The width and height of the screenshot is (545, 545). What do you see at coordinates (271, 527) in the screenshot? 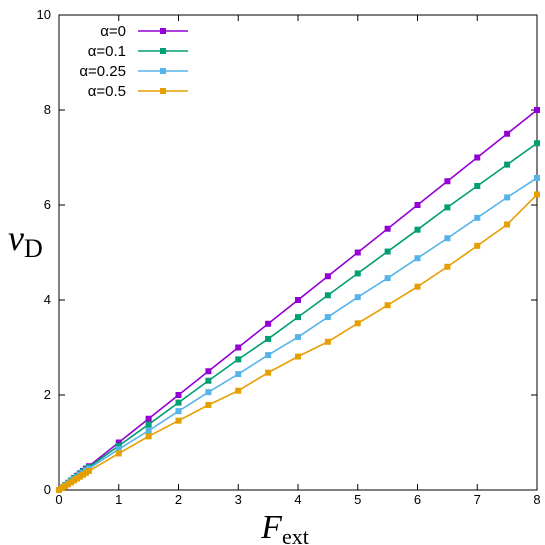
I see `x-axis-title-main: F` at bounding box center [271, 527].